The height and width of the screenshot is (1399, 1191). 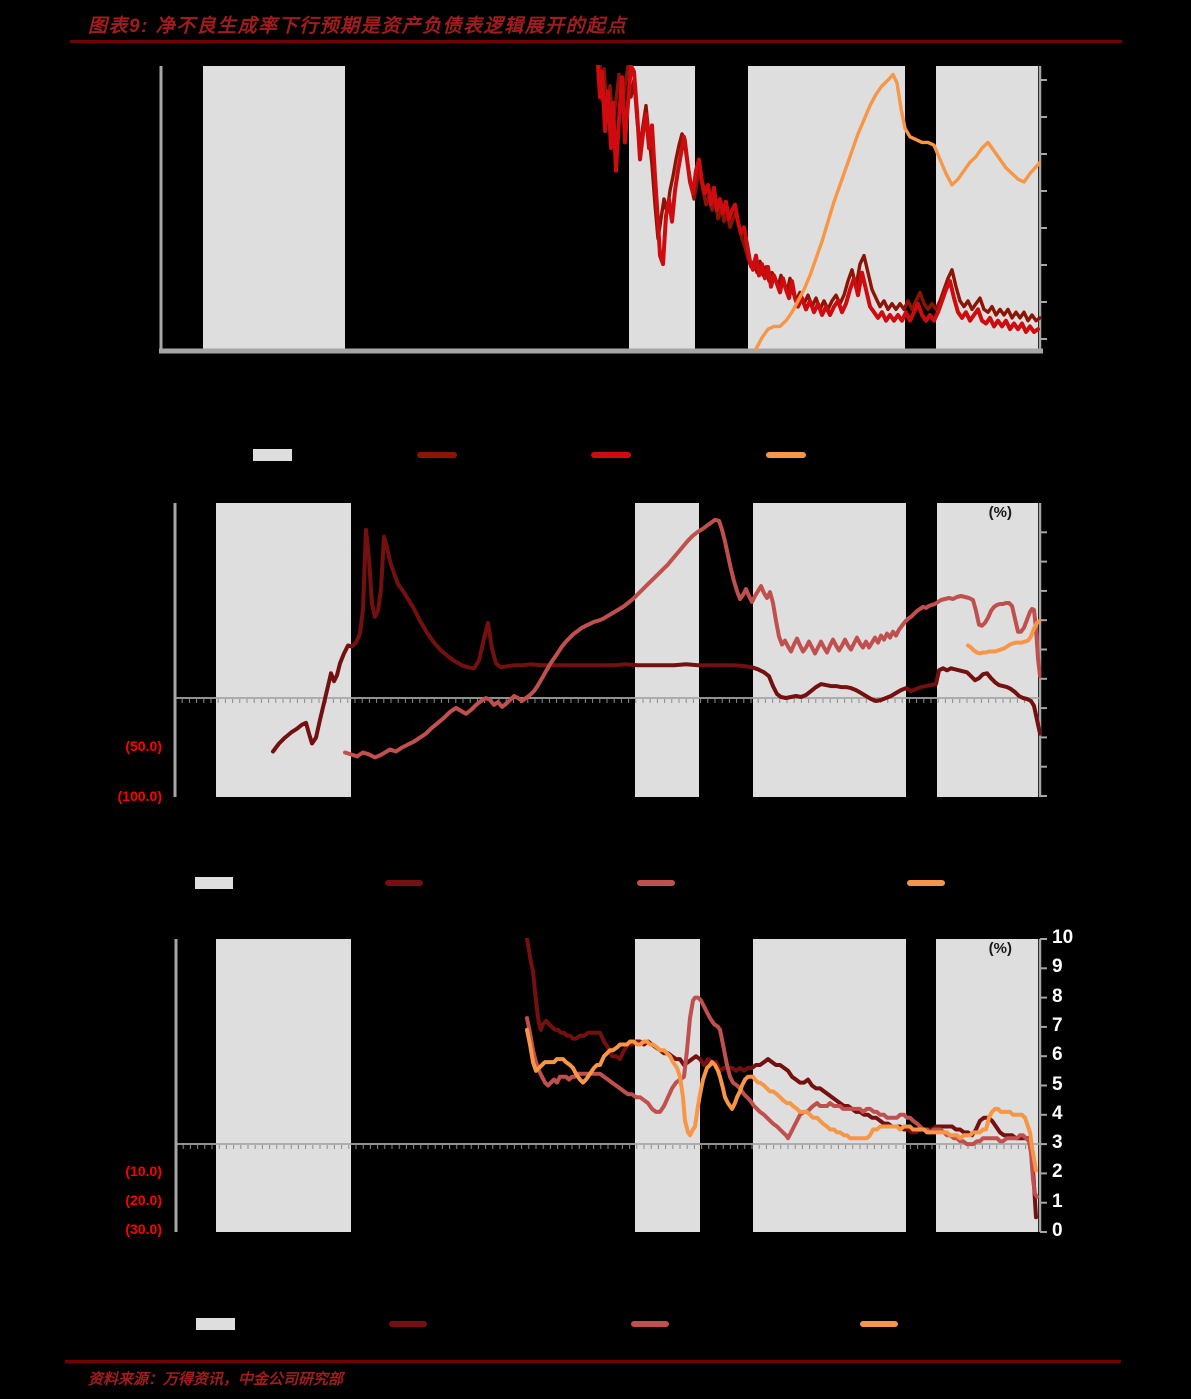 What do you see at coordinates (1057, 1084) in the screenshot?
I see `right-axis-label: 5` at bounding box center [1057, 1084].